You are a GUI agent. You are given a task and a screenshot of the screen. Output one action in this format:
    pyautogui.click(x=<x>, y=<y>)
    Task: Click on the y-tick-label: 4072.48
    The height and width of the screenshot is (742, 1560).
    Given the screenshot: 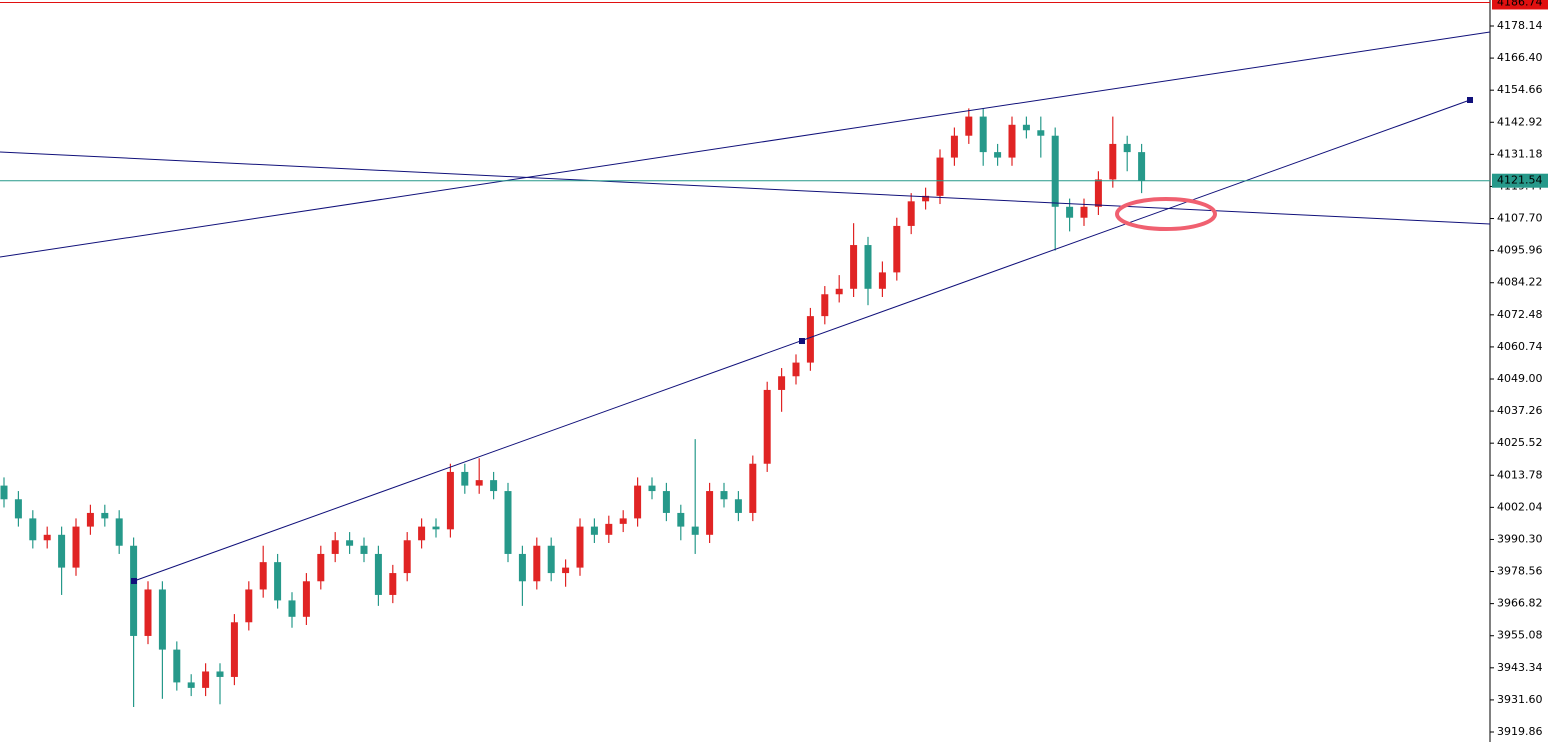 What is the action you would take?
    pyautogui.click(x=1520, y=314)
    